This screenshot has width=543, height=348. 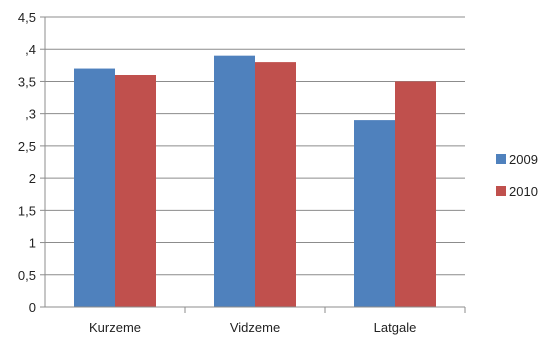 What do you see at coordinates (415, 194) in the screenshot?
I see `bar-2010-latgale` at bounding box center [415, 194].